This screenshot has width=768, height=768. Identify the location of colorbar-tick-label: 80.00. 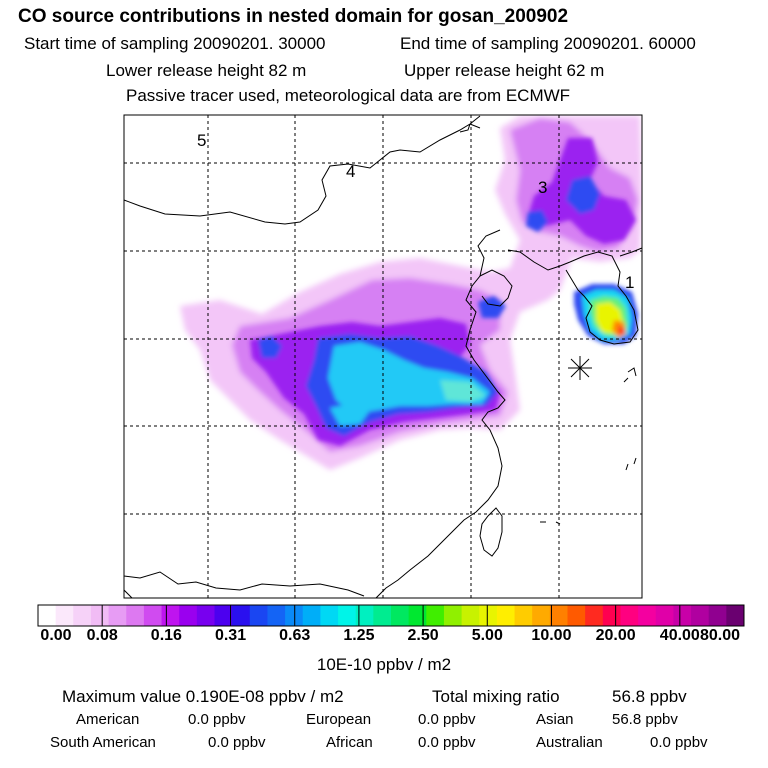
(720, 635).